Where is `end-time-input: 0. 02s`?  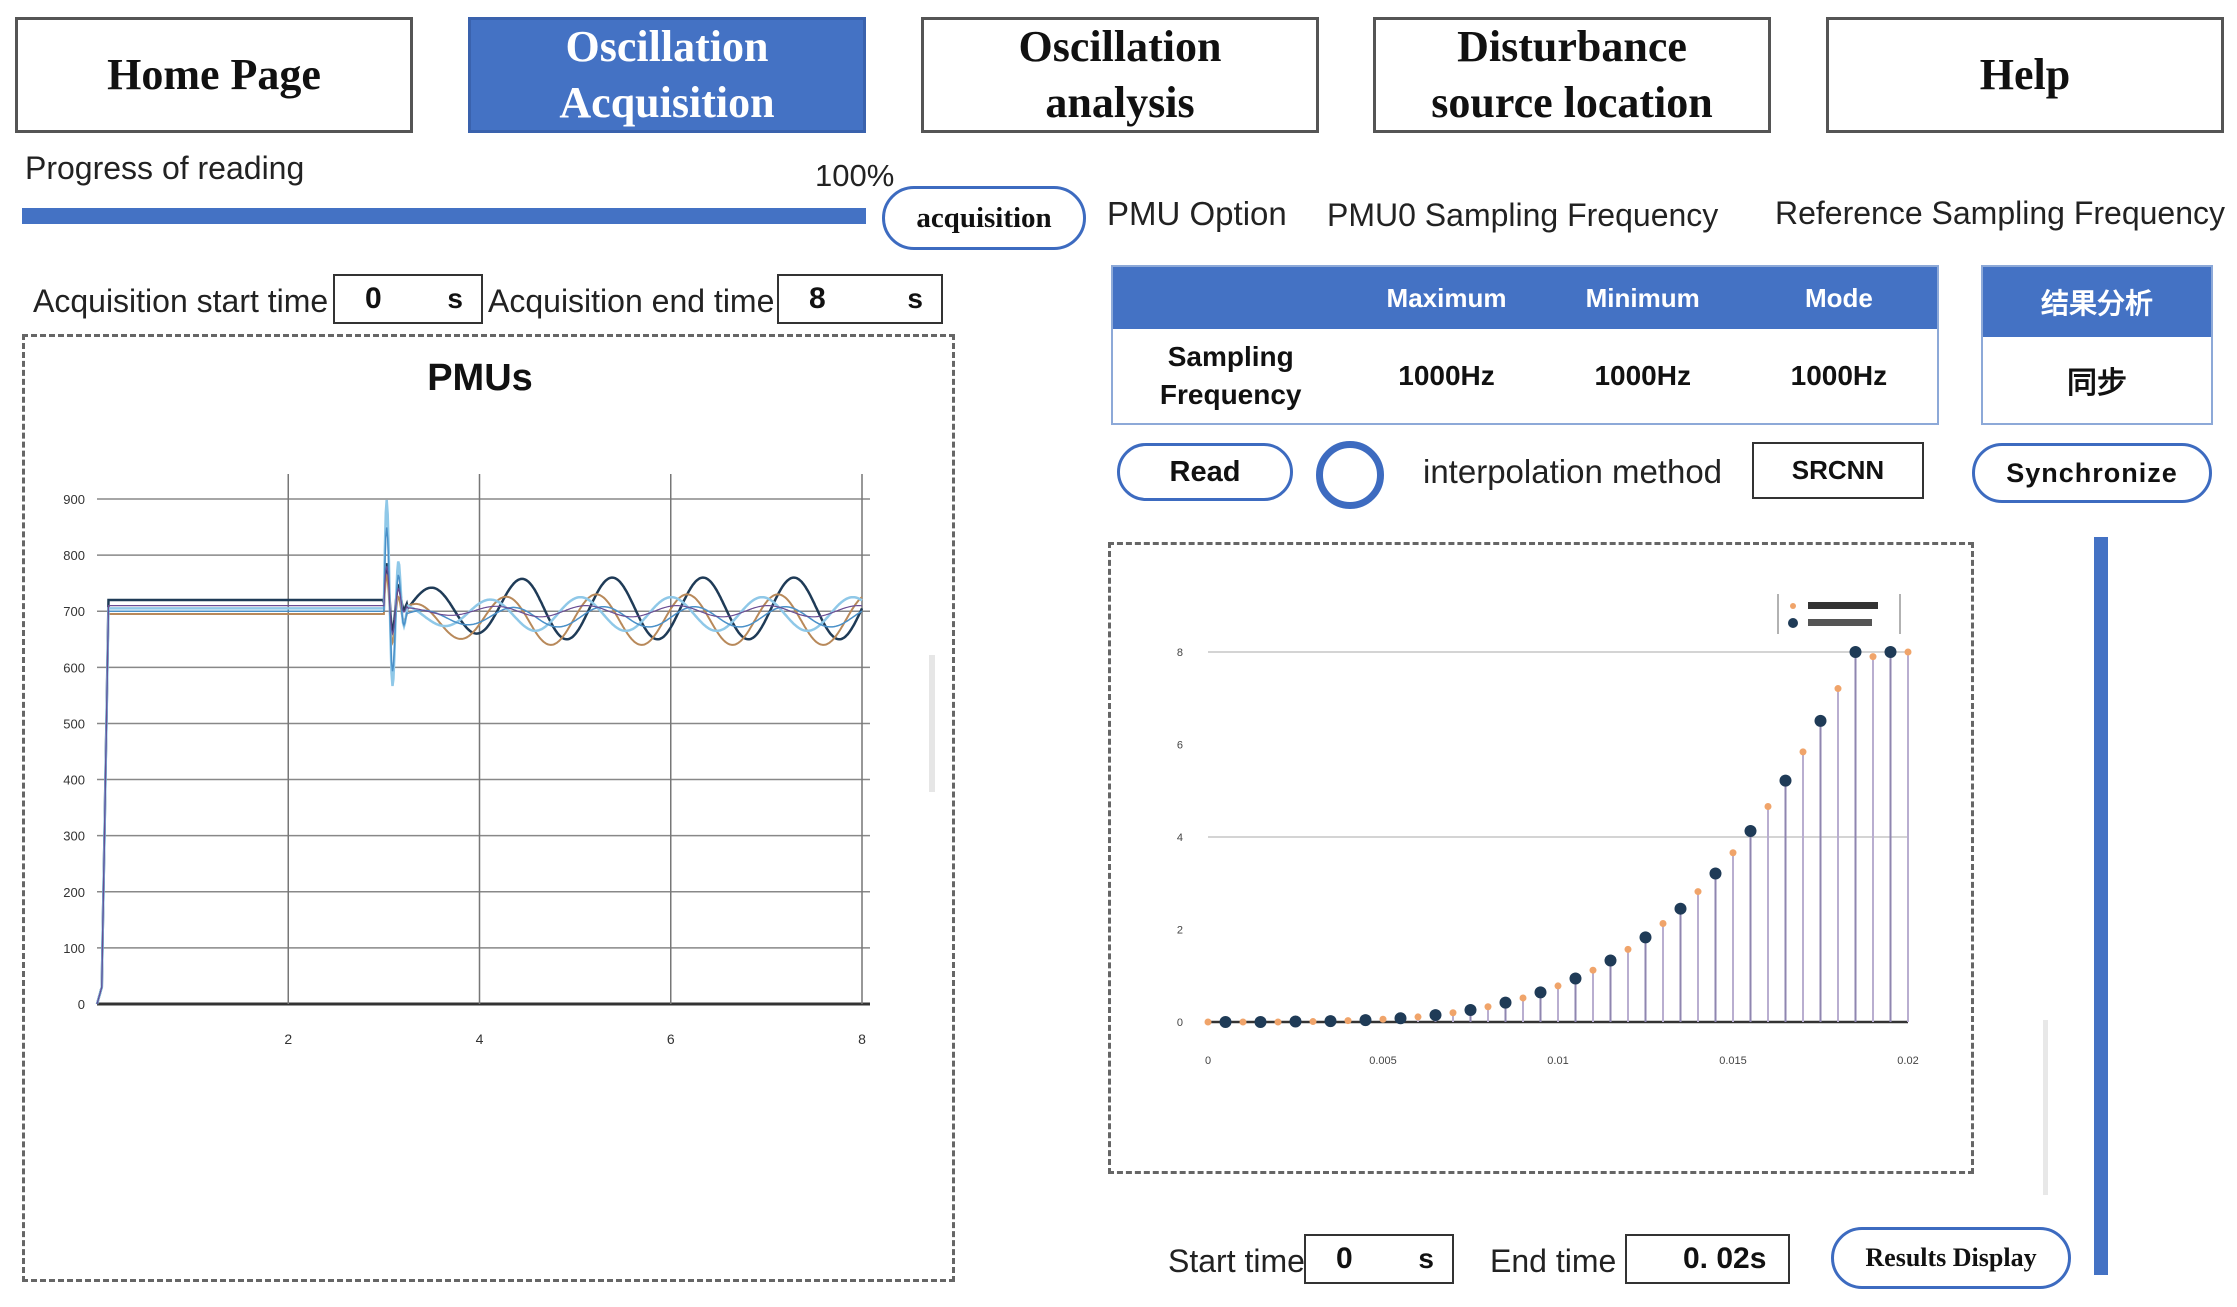 end-time-input: 0. 02s is located at coordinates (1707, 1259).